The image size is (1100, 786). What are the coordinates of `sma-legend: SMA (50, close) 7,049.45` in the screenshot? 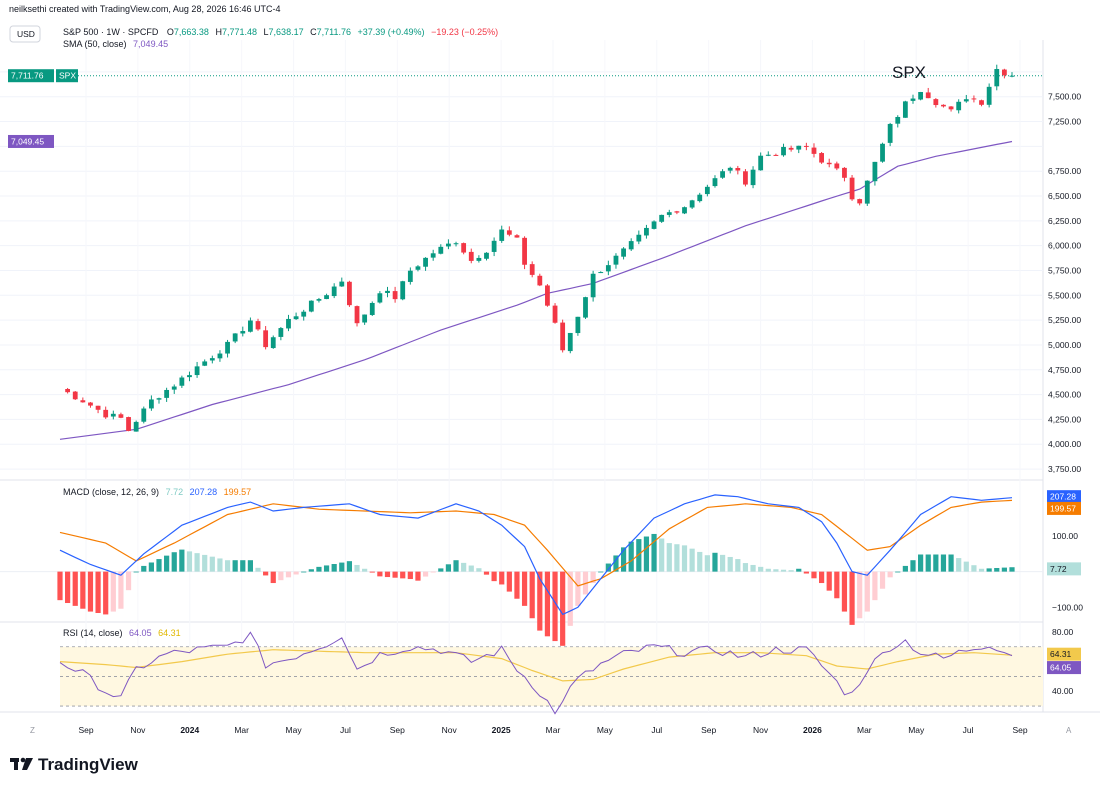 It's located at (115, 44).